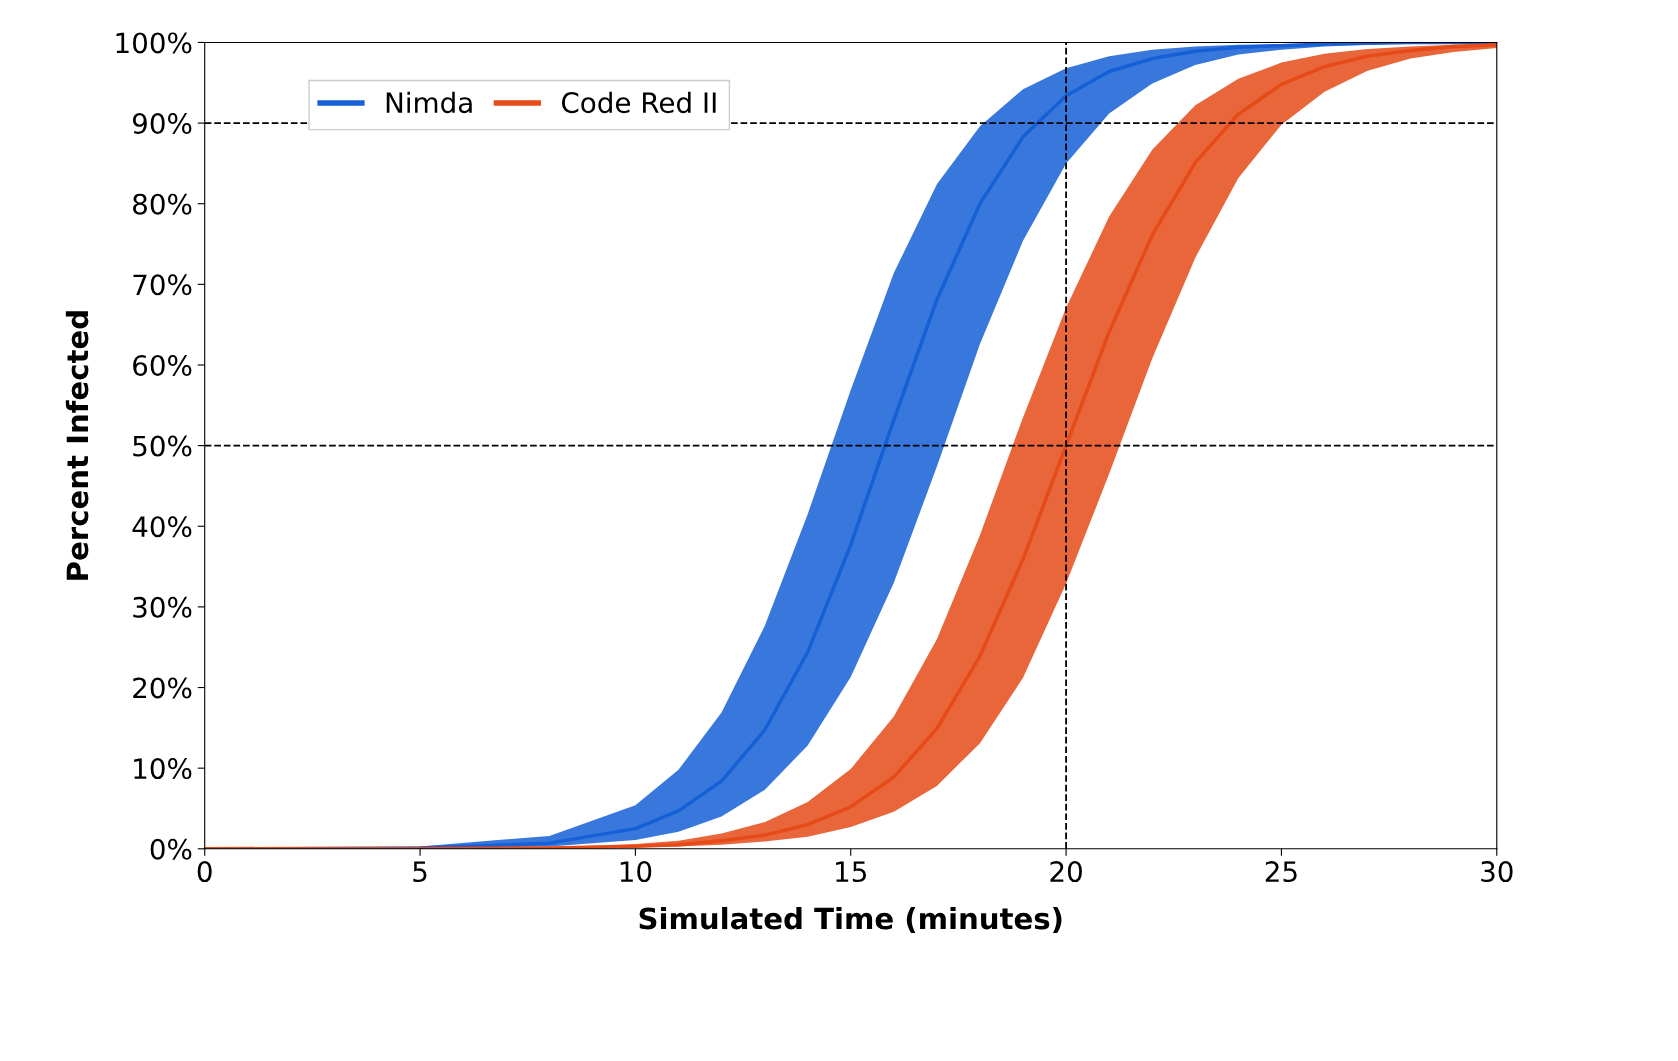 This screenshot has height=1061, width=1678. Describe the element at coordinates (162, 285) in the screenshot. I see `y-tick-label: 70%` at that location.